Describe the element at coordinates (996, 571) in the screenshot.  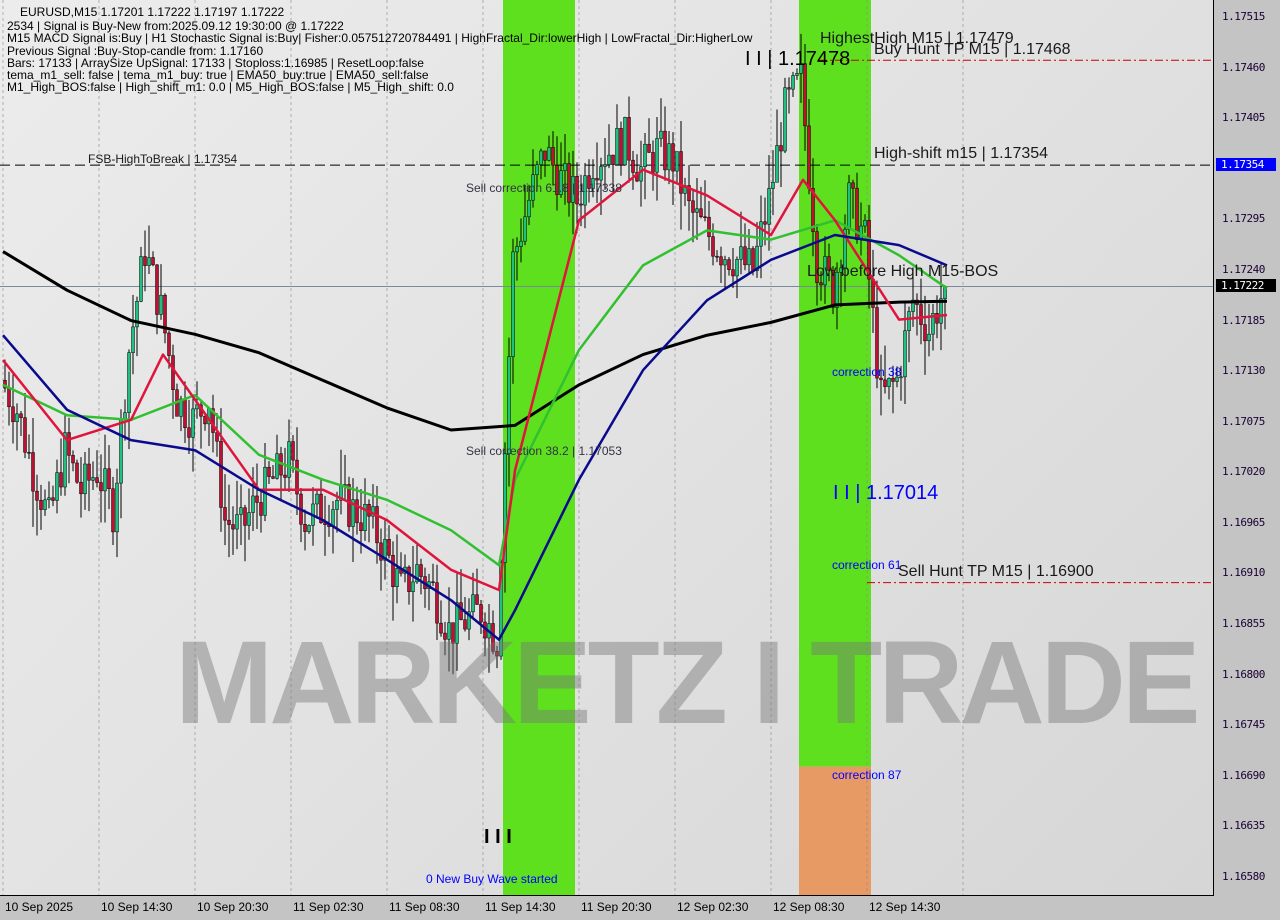
I see `sell-hunt-label: Sell Hunt TP M15 | 1.16900` at that location.